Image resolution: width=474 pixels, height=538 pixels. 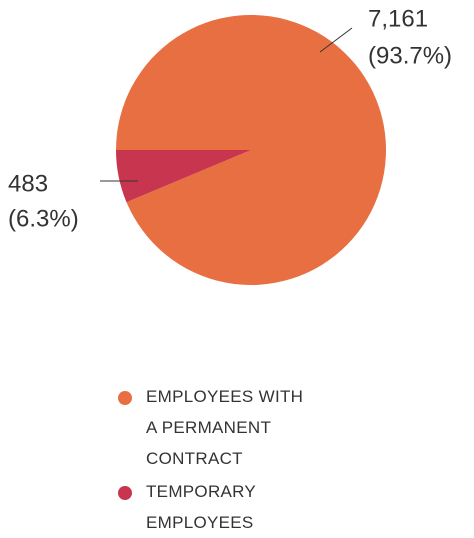 What do you see at coordinates (410, 55) in the screenshot?
I see `percent-label: (93.7%)` at bounding box center [410, 55].